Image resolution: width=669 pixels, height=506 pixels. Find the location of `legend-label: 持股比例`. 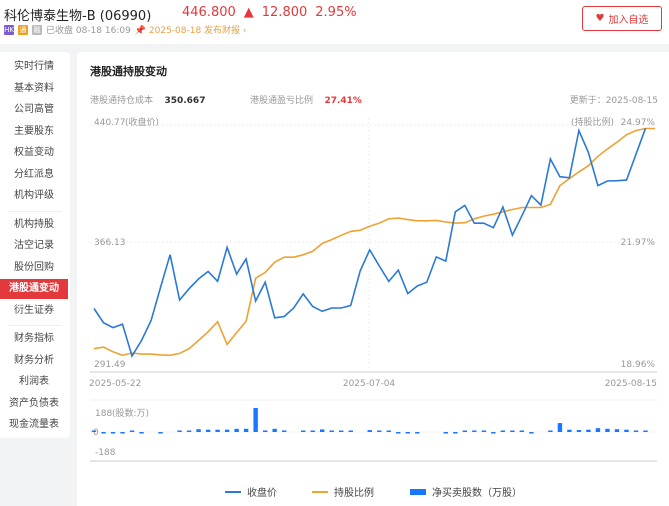

legend-label: 持股比例 is located at coordinates (354, 493).